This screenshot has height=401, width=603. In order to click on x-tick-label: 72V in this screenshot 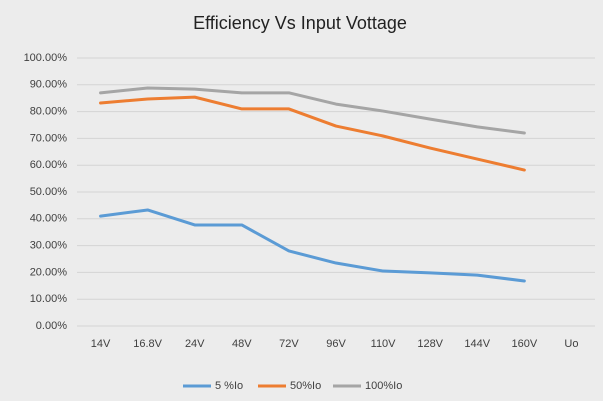, I will do `click(289, 344)`.